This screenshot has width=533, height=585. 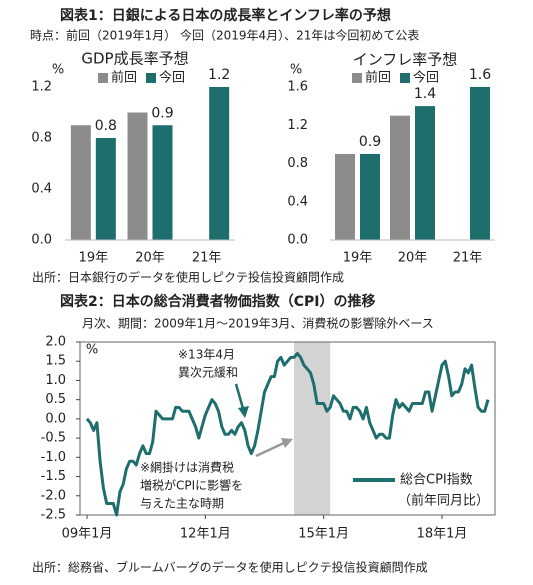 I want to click on value-label: 1.4, so click(x=425, y=94).